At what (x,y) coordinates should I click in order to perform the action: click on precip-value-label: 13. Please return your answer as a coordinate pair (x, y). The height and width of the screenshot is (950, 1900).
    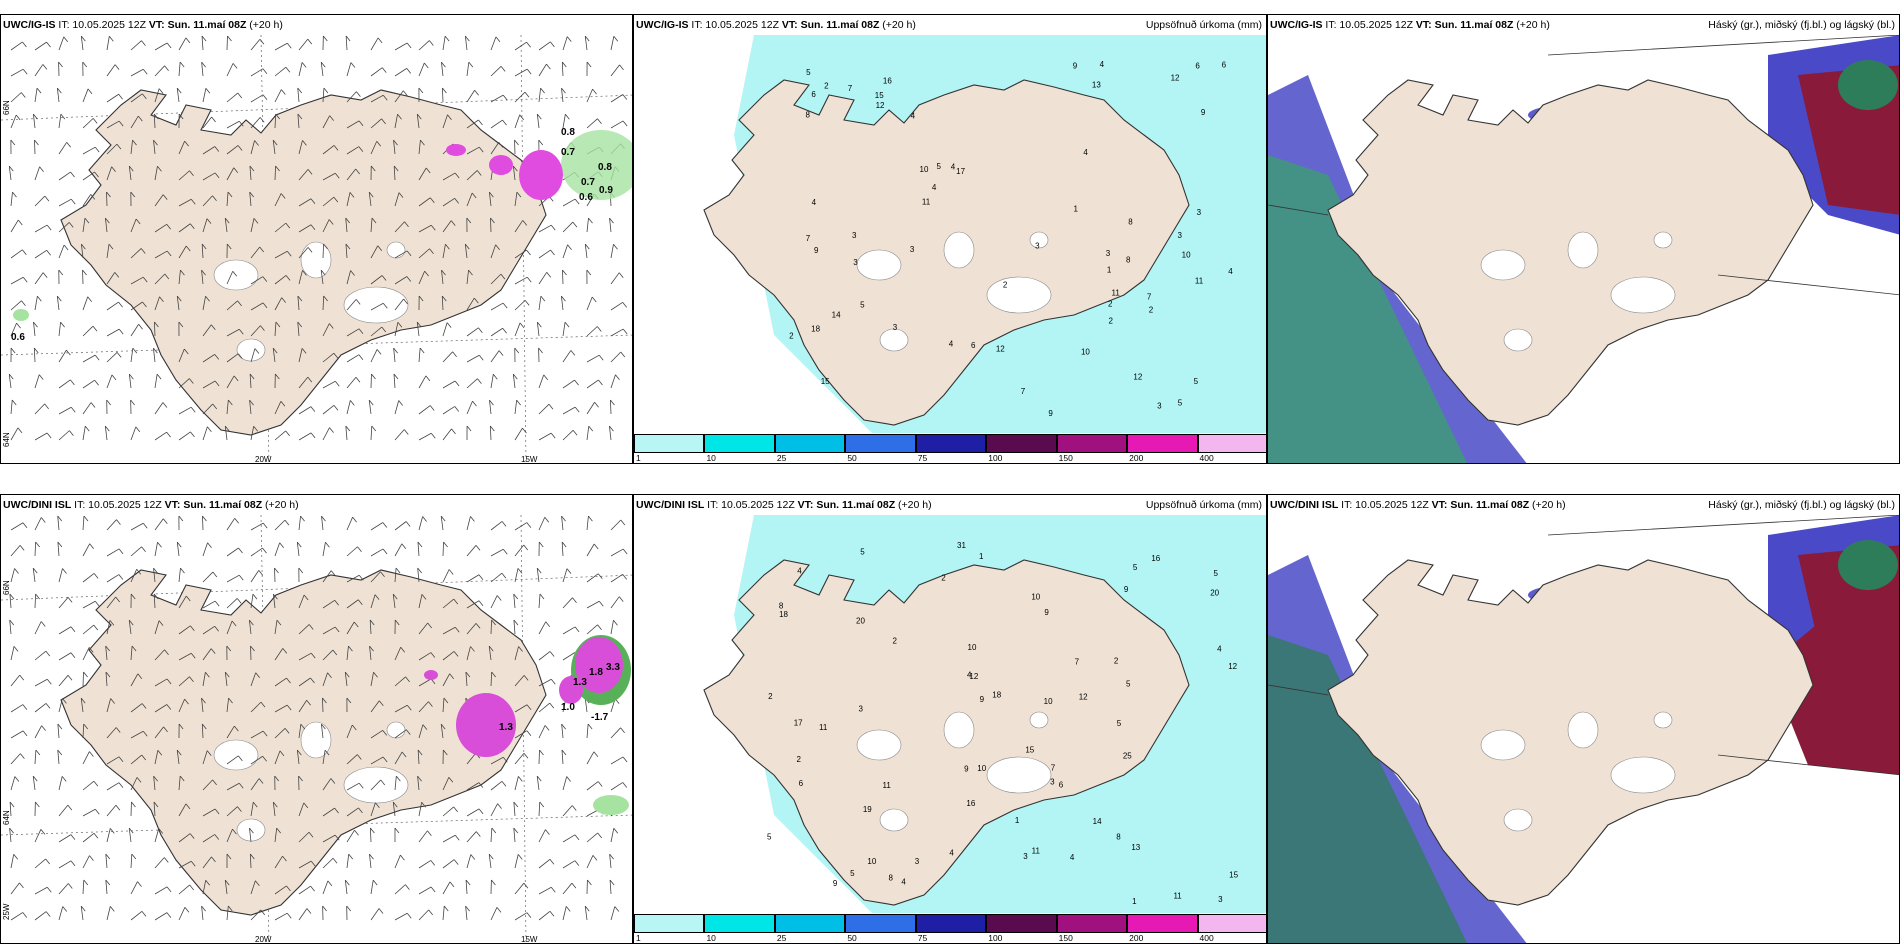
    Looking at the image, I should click on (1135, 847).